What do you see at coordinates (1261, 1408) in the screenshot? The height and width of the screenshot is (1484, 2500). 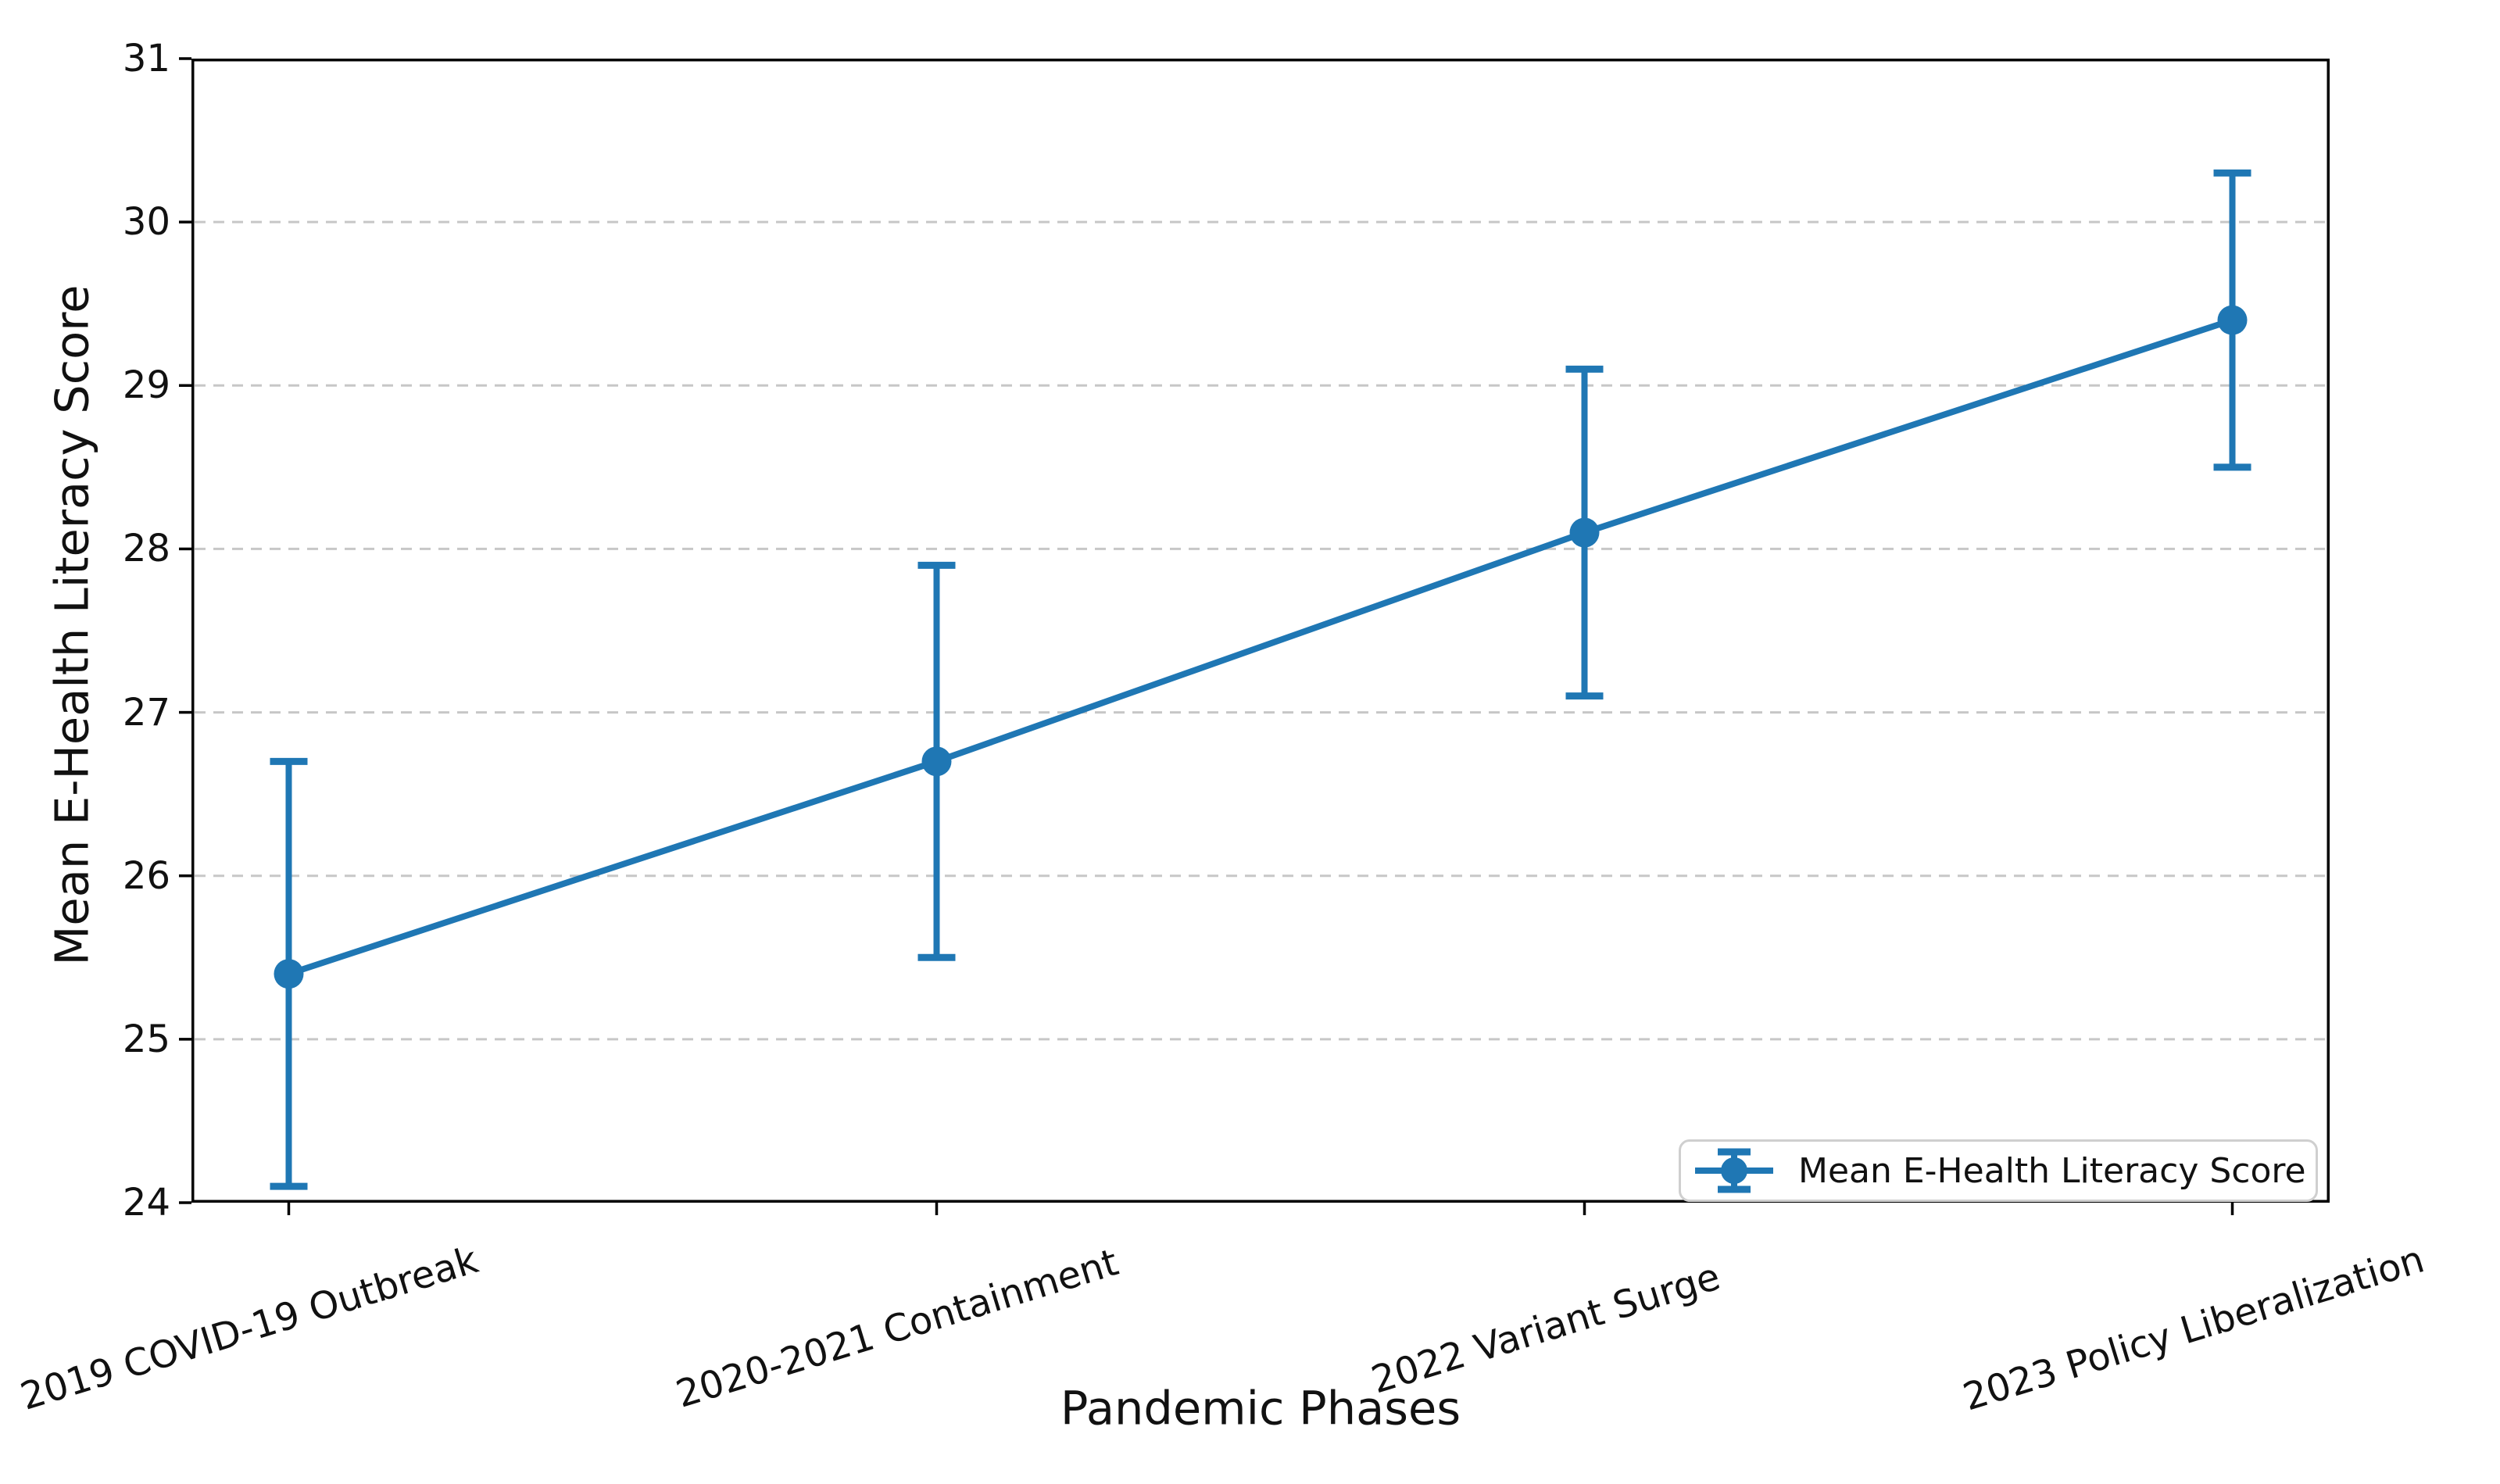 I see `x-axis-title: Pandemic Phases` at bounding box center [1261, 1408].